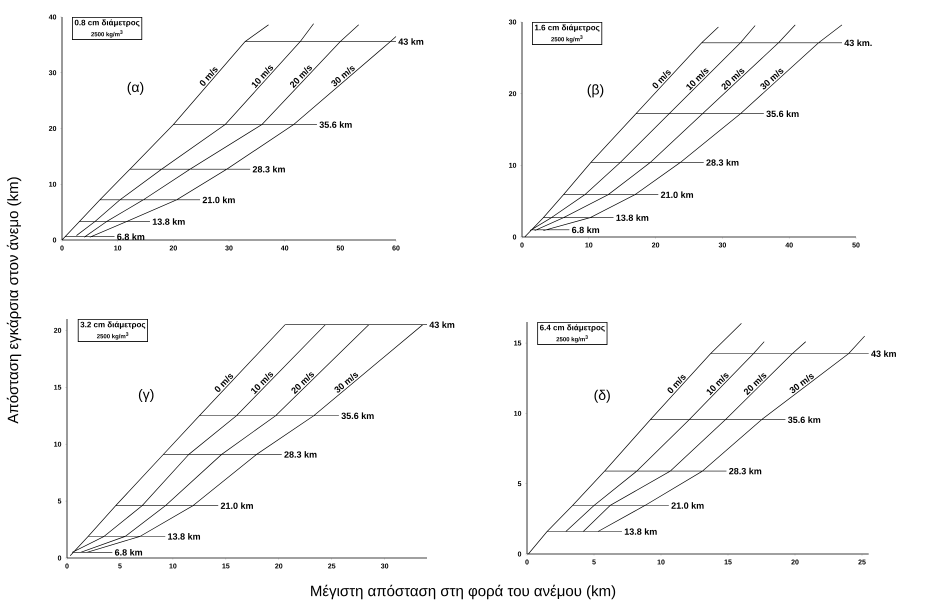  I want to click on annotation: (β), so click(596, 91).